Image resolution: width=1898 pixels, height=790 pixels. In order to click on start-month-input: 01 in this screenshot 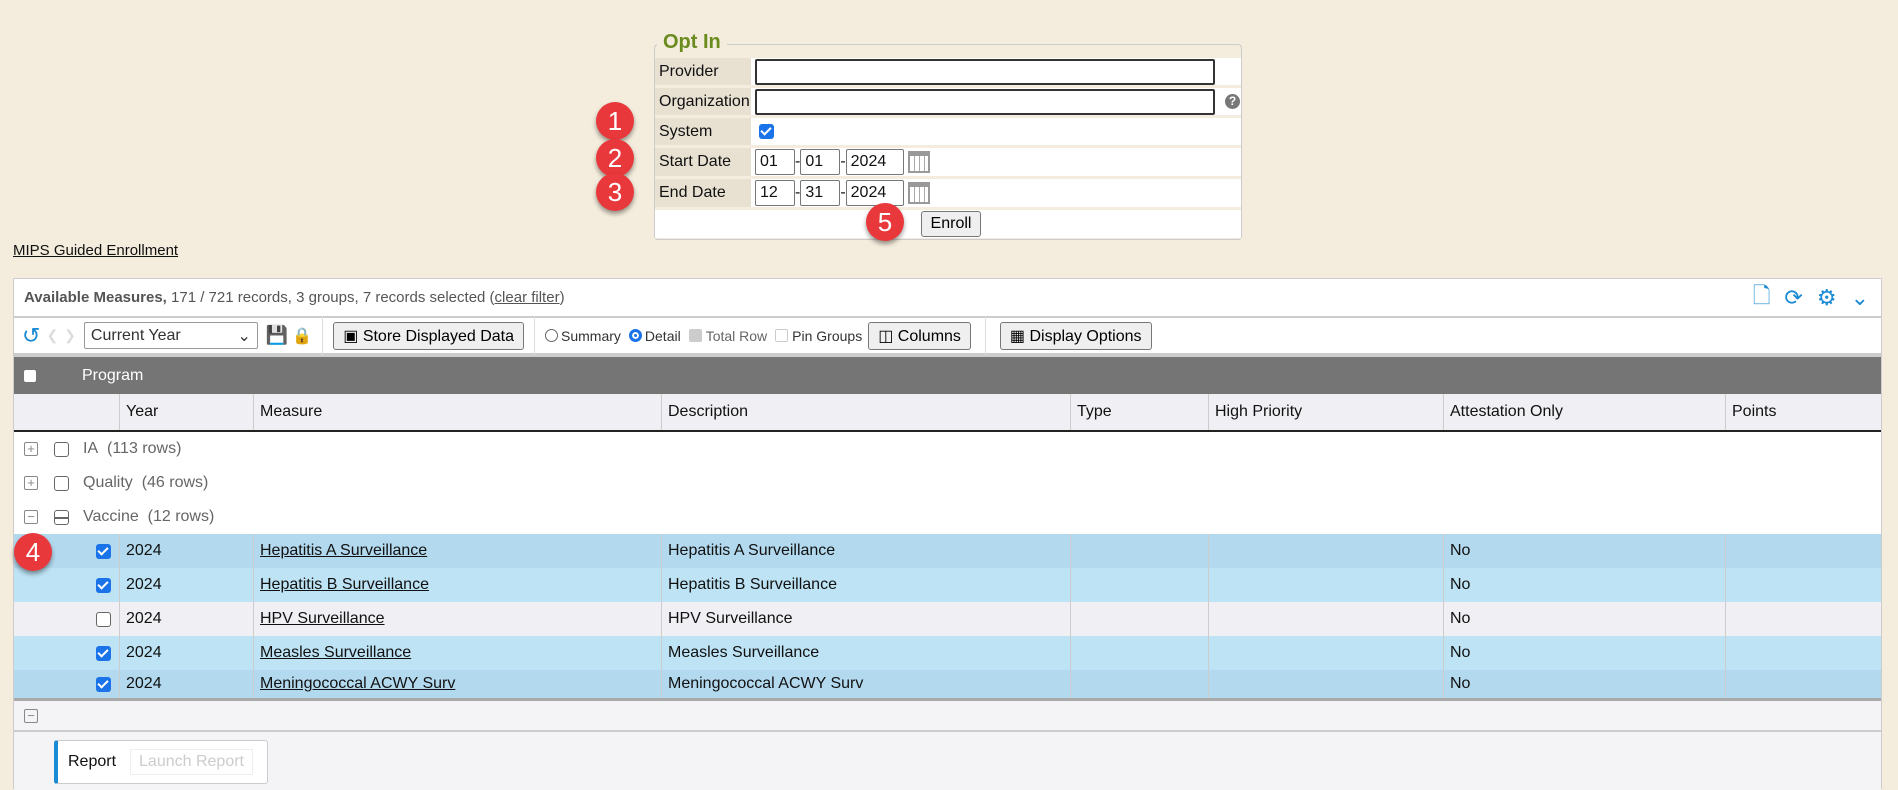, I will do `click(775, 162)`.